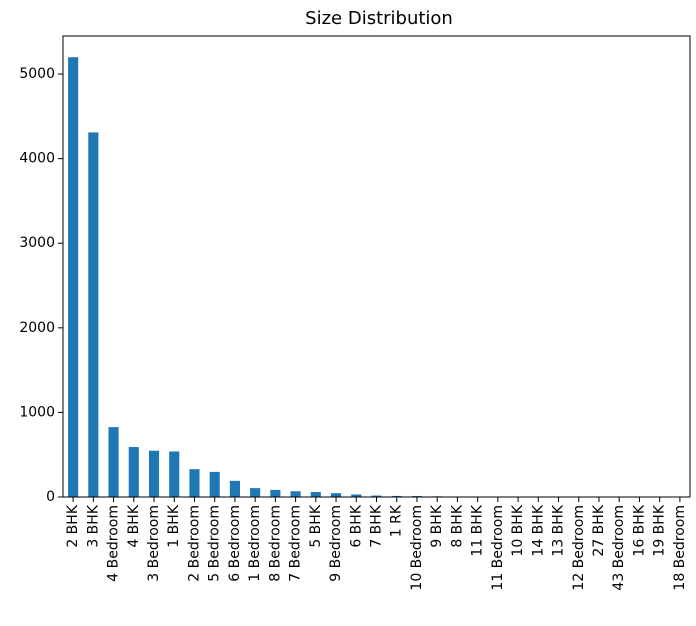  What do you see at coordinates (417, 548) in the screenshot?
I see `x-tick-label: 10 Bedroom` at bounding box center [417, 548].